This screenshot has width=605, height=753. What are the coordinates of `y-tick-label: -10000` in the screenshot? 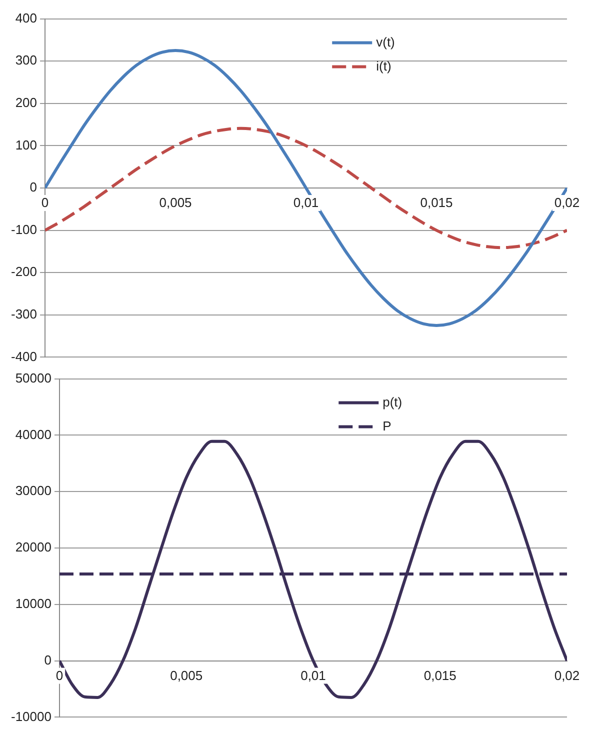 It's located at (31, 716).